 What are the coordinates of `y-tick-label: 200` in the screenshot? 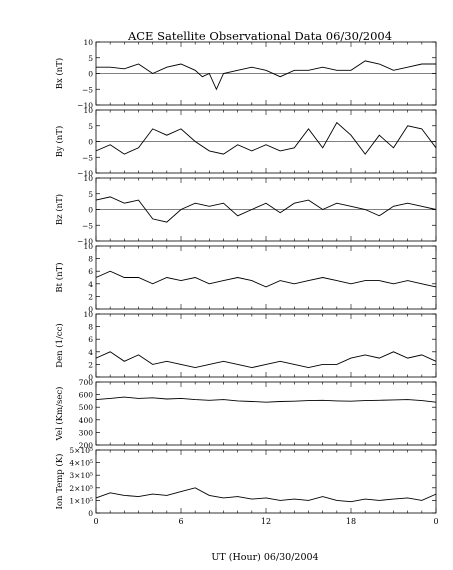 It's located at (86, 445).